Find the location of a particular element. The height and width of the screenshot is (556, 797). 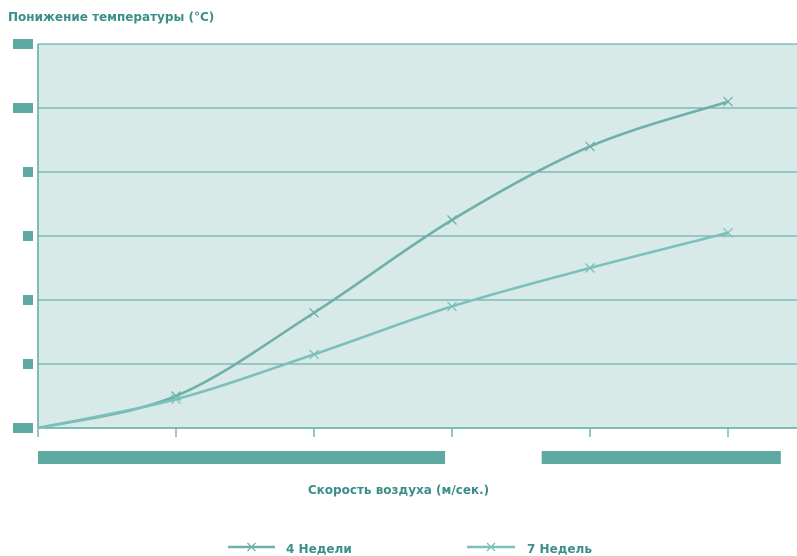

legend-label-series-1: 4 Недели is located at coordinates (319, 549).